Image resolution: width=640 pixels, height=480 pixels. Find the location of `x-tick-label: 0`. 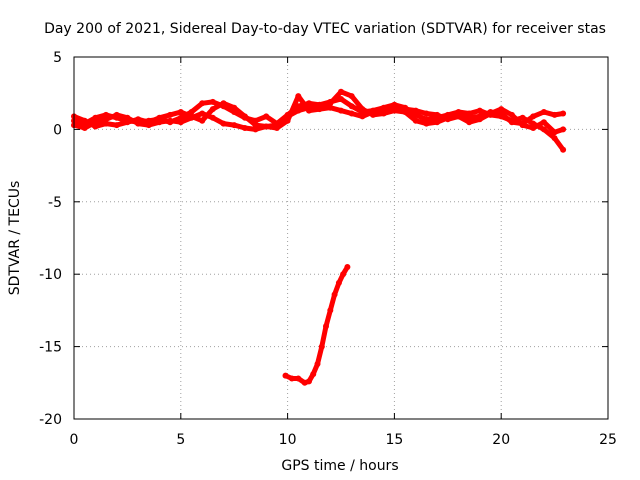

x-tick-label: 0 is located at coordinates (74, 440).